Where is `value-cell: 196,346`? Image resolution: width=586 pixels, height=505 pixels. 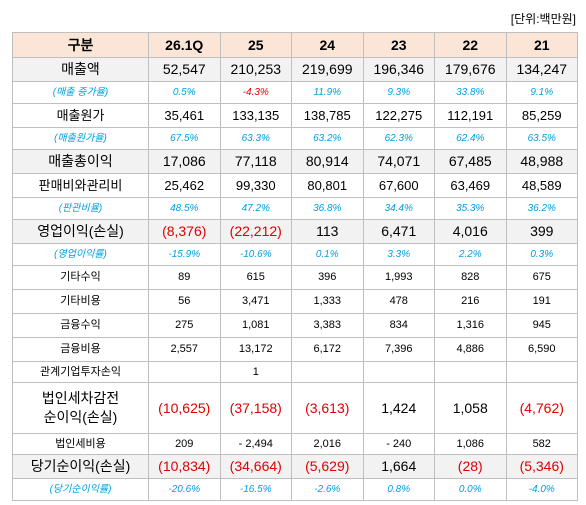
value-cell: 196,346 is located at coordinates (398, 69).